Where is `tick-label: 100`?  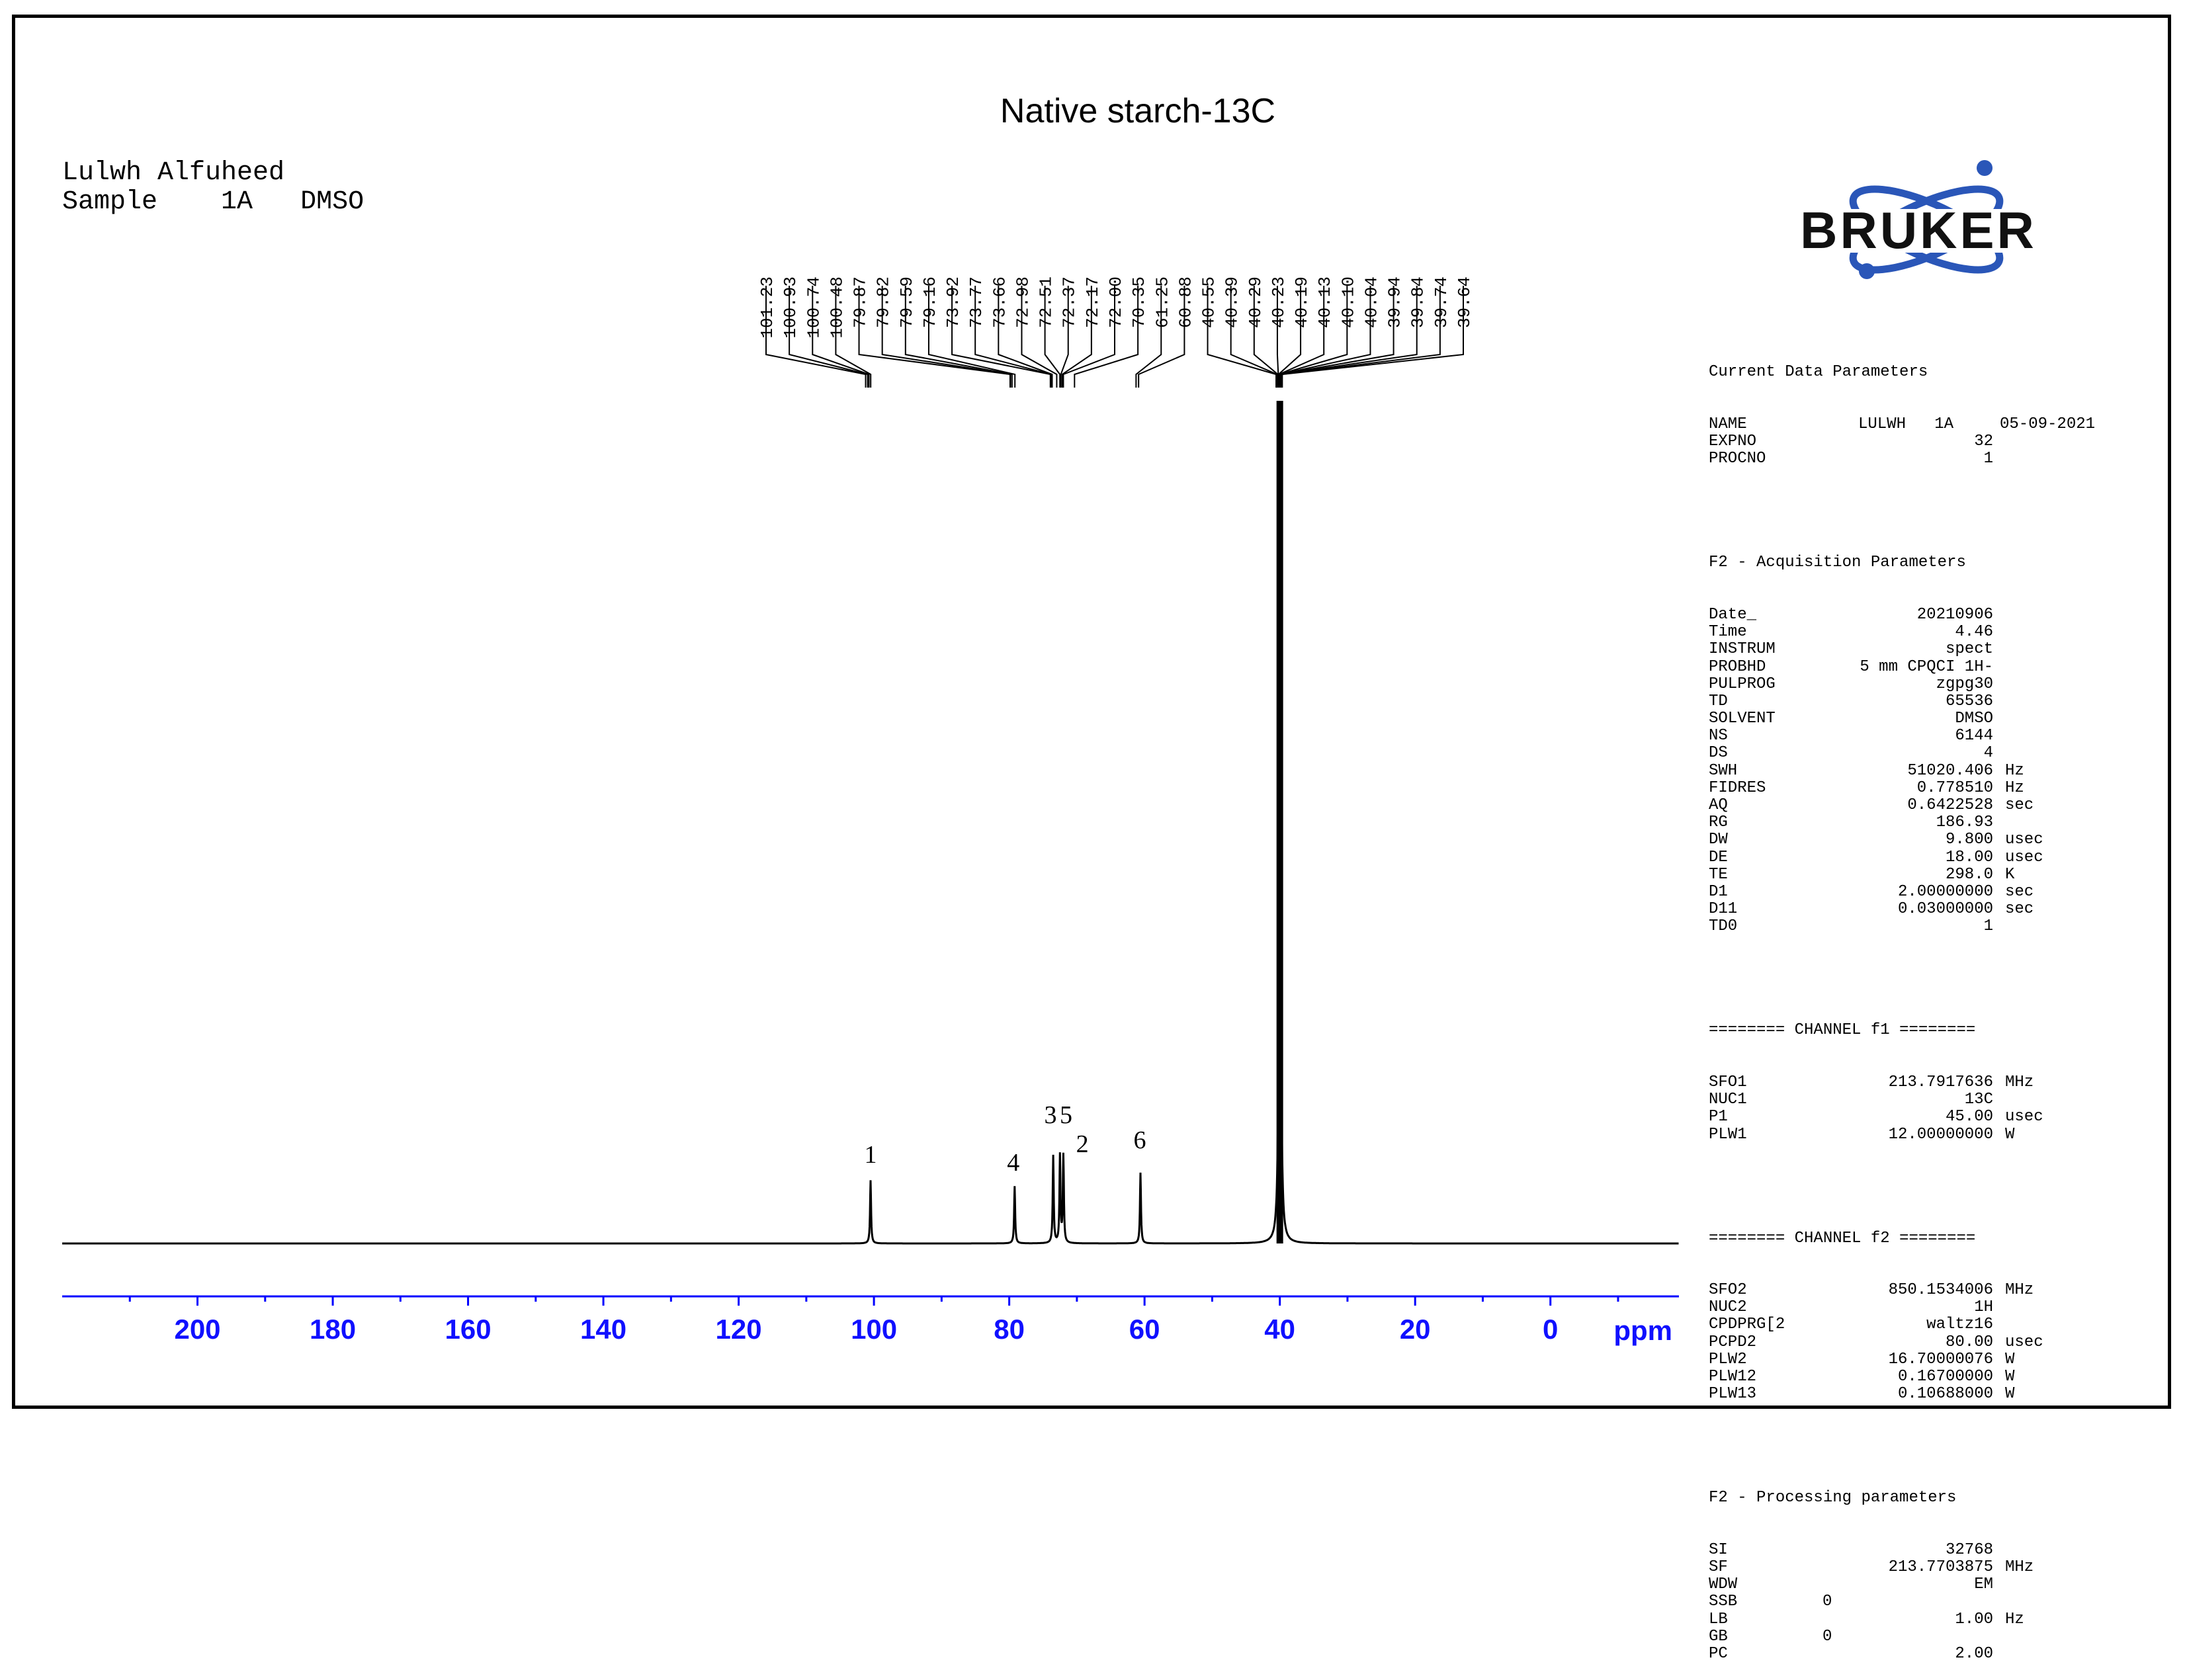
tick-label: 100 is located at coordinates (874, 1329).